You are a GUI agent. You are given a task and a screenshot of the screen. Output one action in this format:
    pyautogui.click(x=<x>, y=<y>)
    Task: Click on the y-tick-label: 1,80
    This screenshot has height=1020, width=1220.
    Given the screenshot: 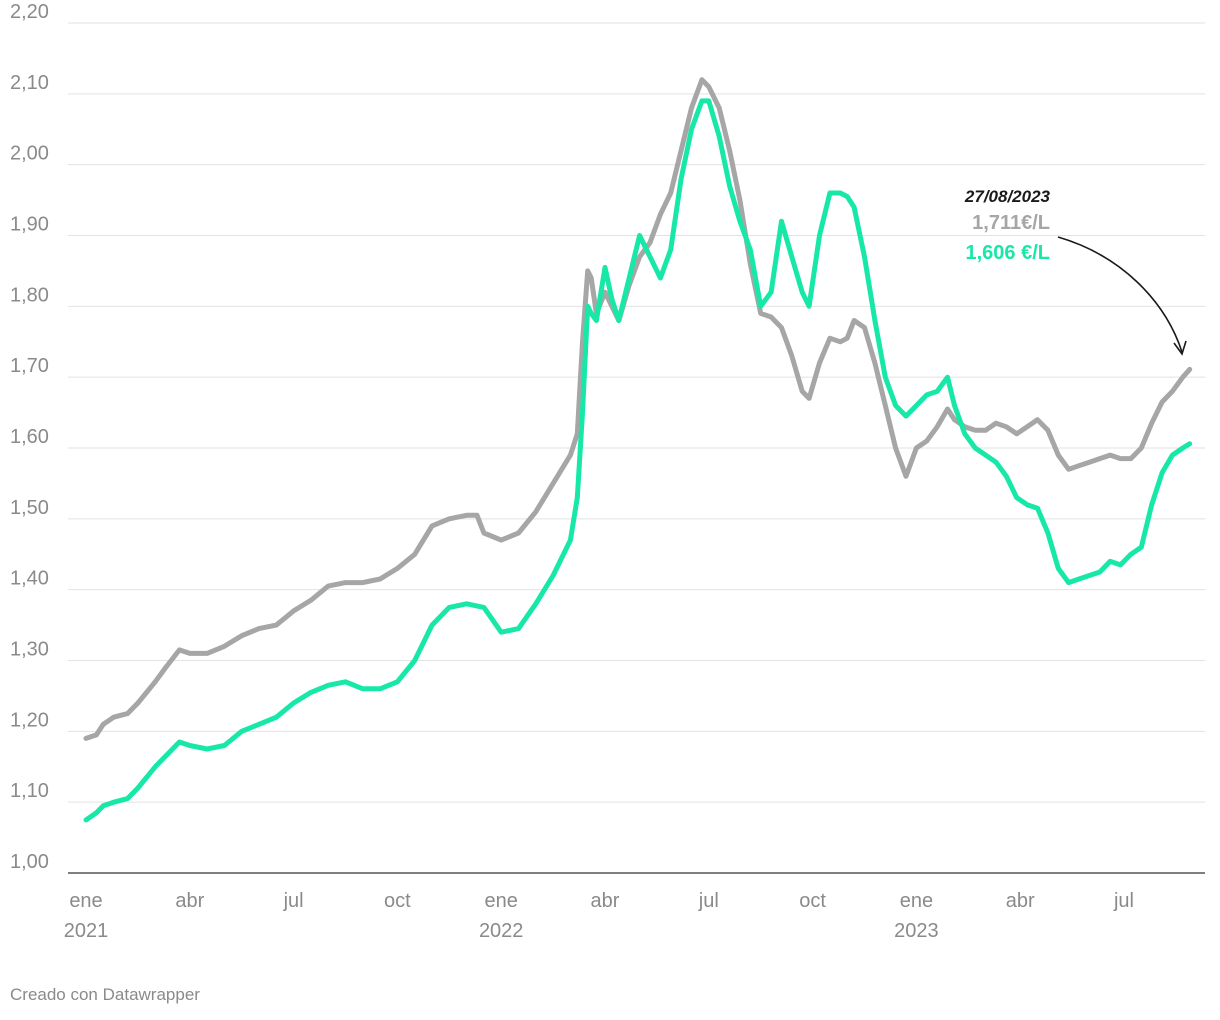 What is the action you would take?
    pyautogui.click(x=29, y=295)
    